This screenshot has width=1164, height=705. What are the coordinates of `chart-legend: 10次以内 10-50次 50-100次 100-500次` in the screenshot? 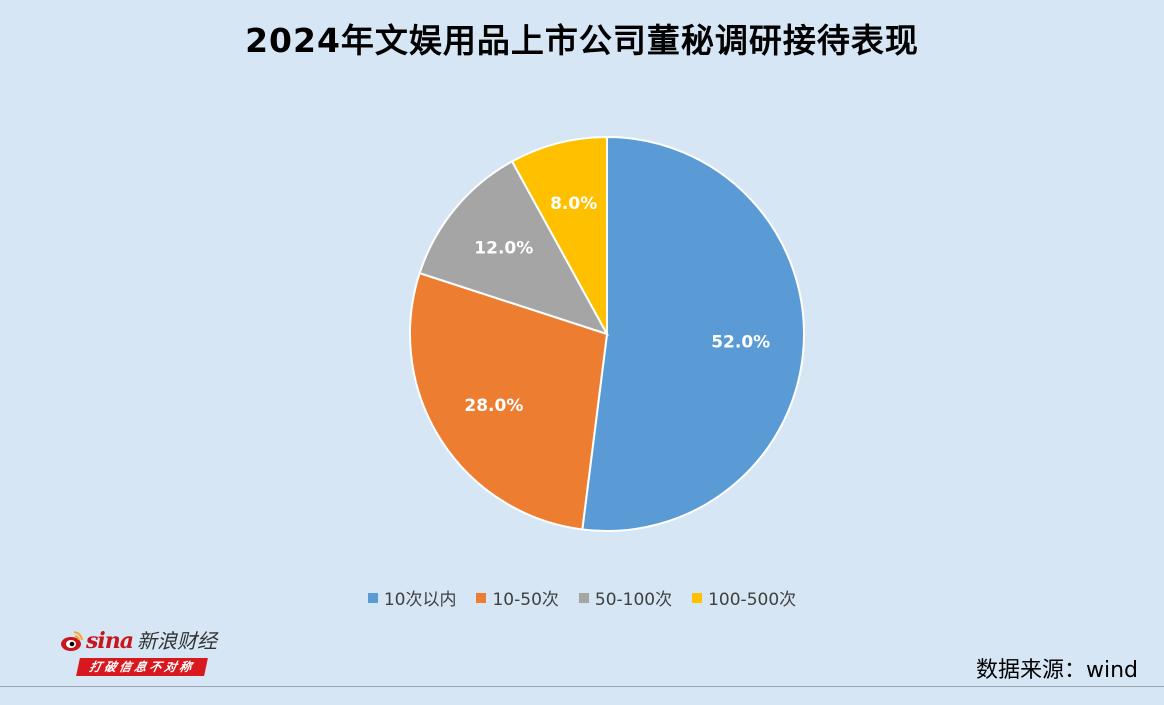 It's located at (582, 597).